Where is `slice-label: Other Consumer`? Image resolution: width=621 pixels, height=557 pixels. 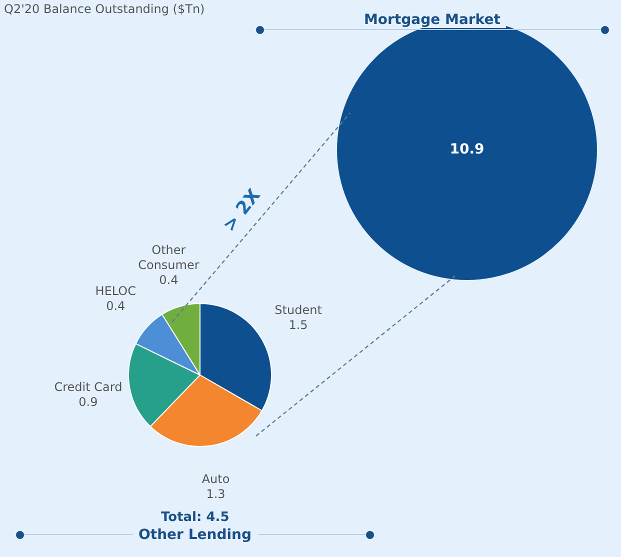
slice-label: Other Consumer is located at coordinates (169, 257).